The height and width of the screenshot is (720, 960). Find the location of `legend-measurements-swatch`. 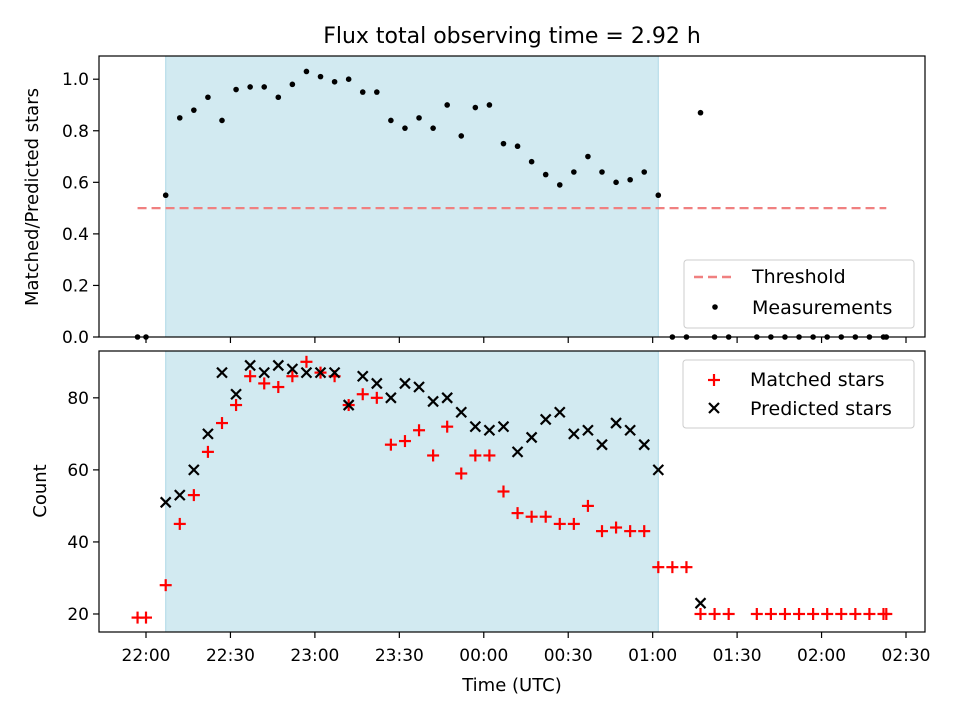

legend-measurements-swatch is located at coordinates (715, 307).